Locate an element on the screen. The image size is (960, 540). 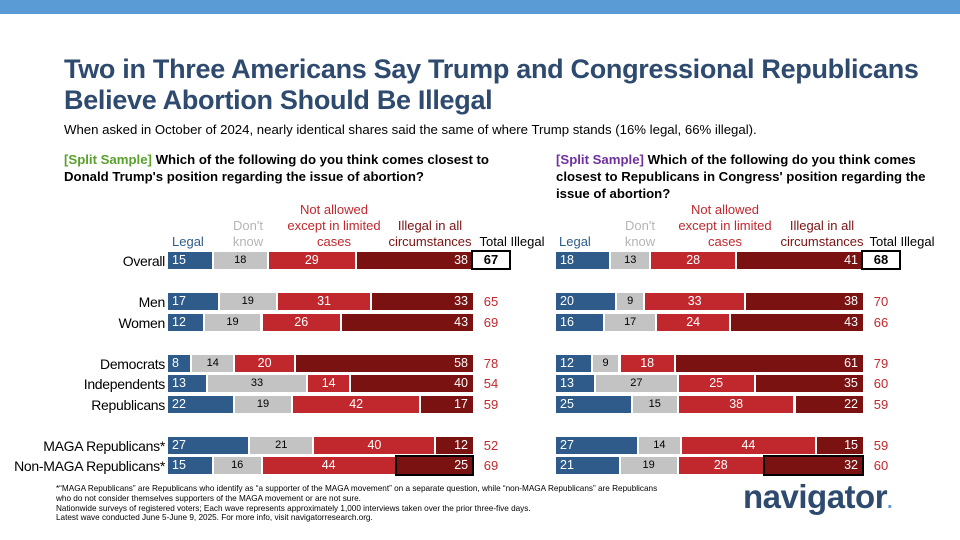
row-label-women: Women is located at coordinates (142, 323).